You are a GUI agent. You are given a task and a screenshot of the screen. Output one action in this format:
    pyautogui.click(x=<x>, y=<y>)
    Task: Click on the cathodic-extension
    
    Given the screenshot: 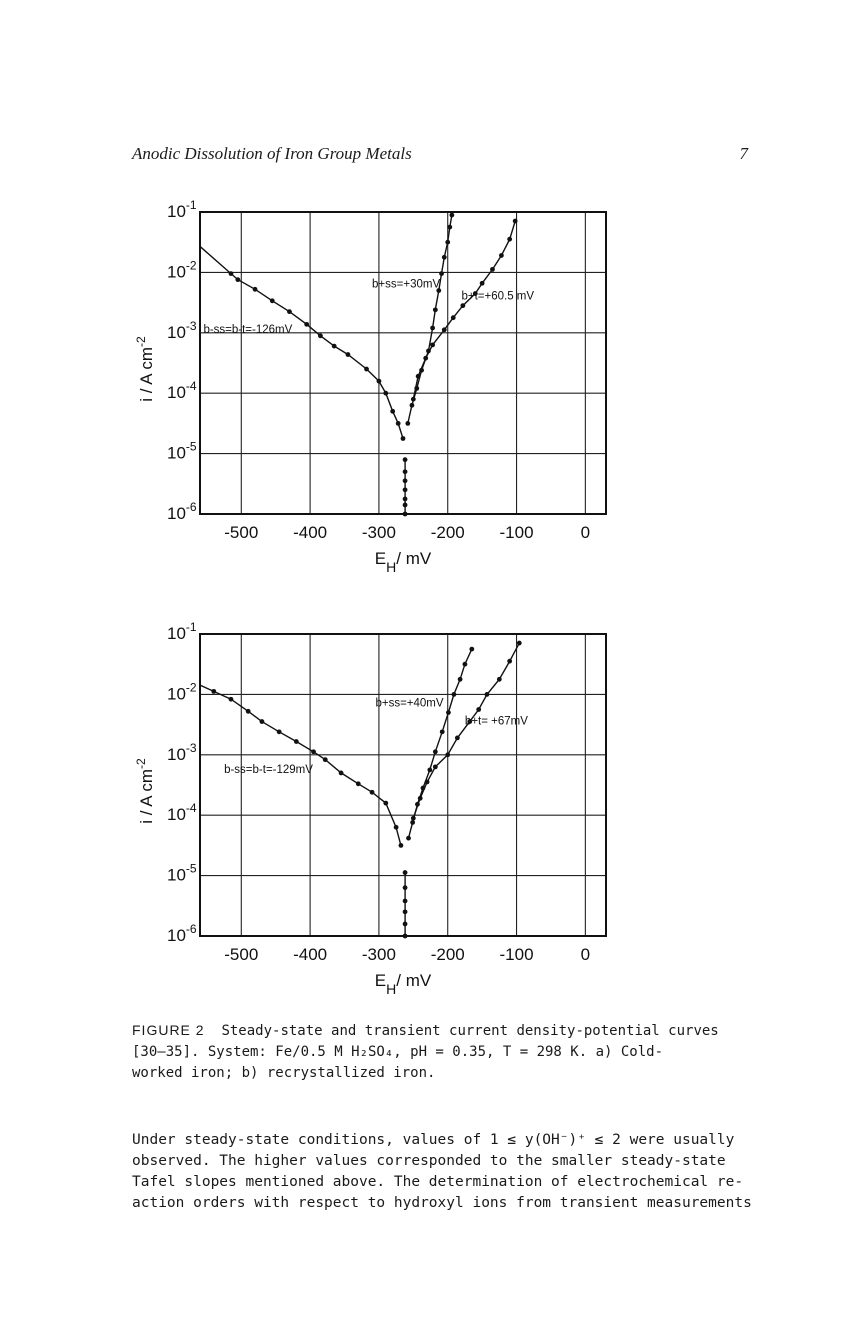 What is the action you would take?
    pyautogui.click(x=215, y=260)
    